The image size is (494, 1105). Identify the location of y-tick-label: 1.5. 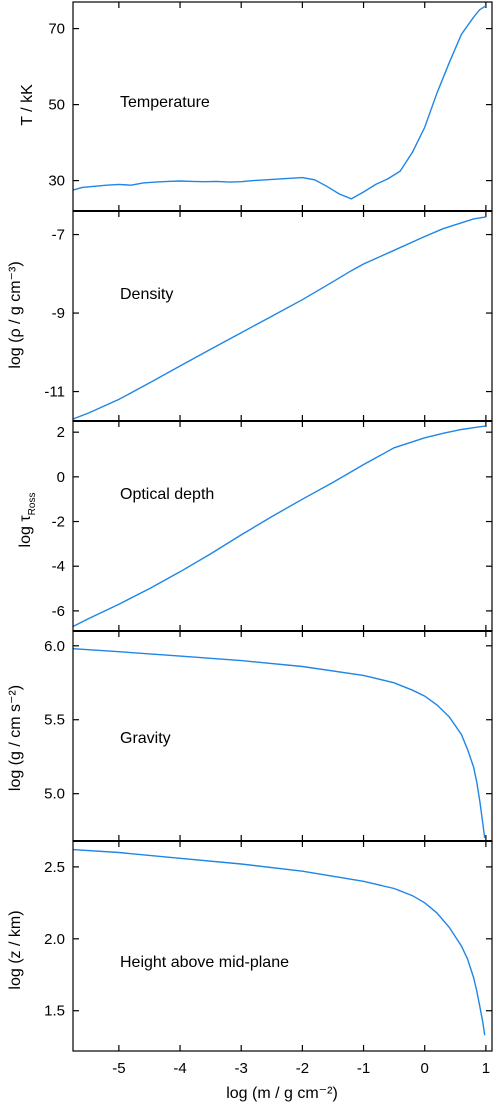
(54, 1011).